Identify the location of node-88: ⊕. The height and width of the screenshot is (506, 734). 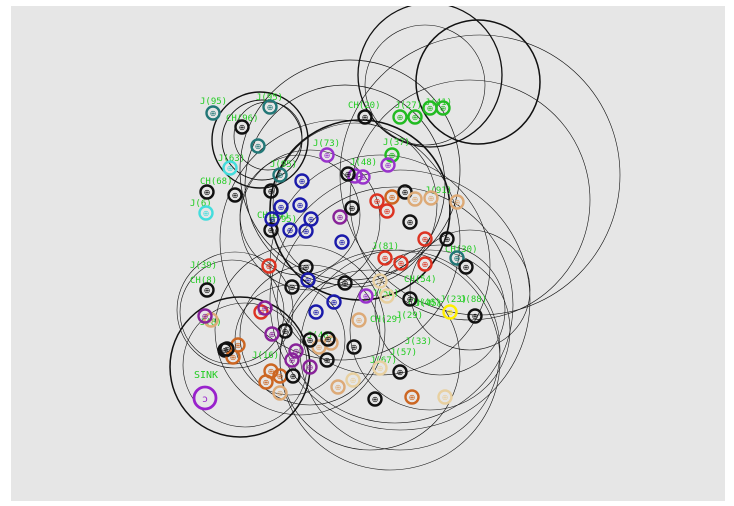
(227, 349).